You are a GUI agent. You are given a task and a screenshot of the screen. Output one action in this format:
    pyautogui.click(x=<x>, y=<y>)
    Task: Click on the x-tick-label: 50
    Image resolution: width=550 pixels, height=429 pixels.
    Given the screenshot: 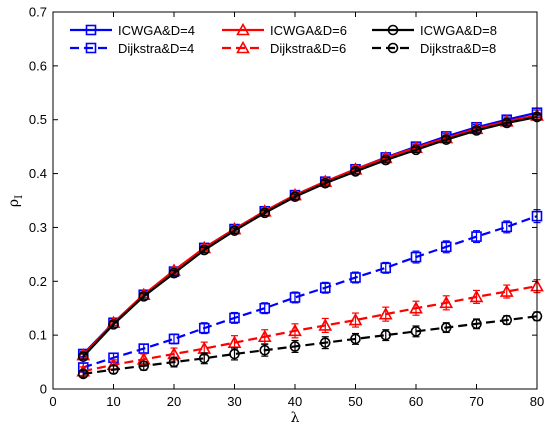 What is the action you would take?
    pyautogui.click(x=355, y=401)
    